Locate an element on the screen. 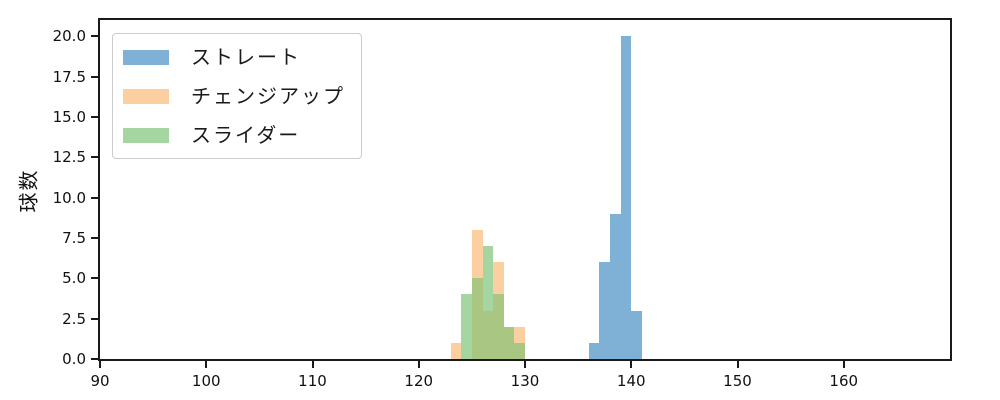  y-tick-label: 7.5 is located at coordinates (74, 237).